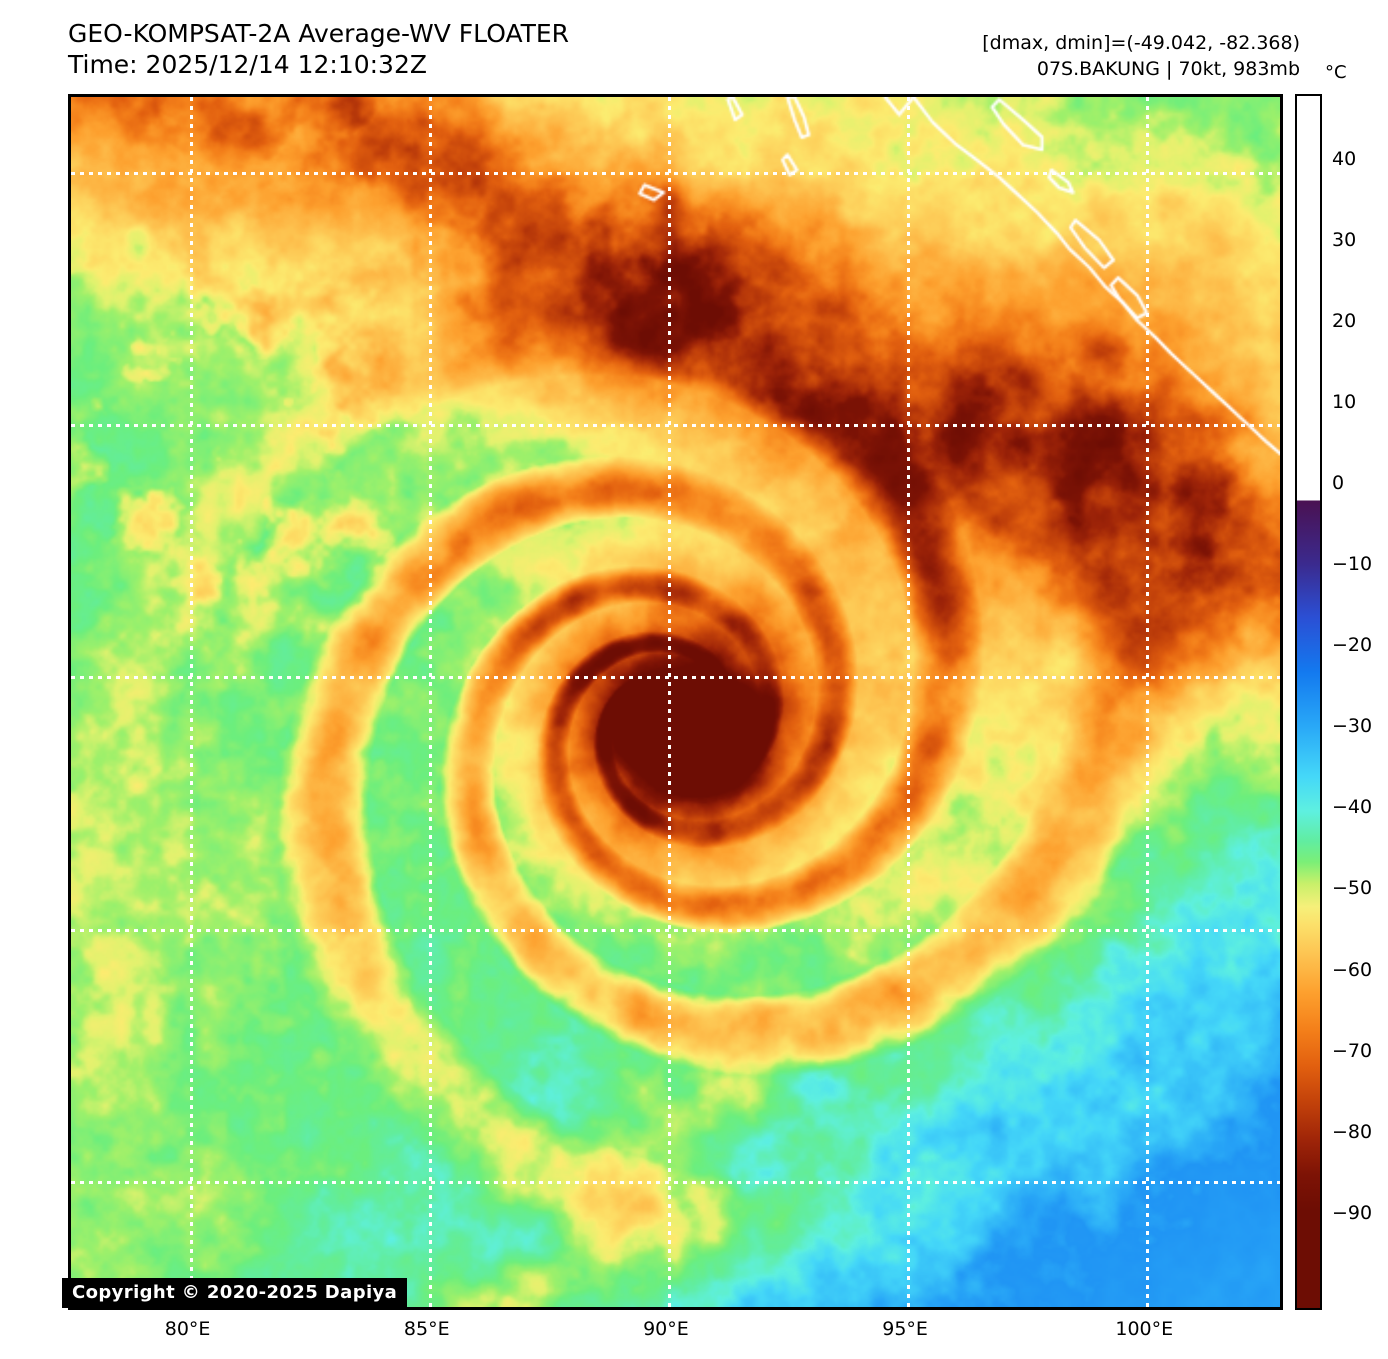  What do you see at coordinates (1344, 320) in the screenshot?
I see `colorbar-tick-20: 20` at bounding box center [1344, 320].